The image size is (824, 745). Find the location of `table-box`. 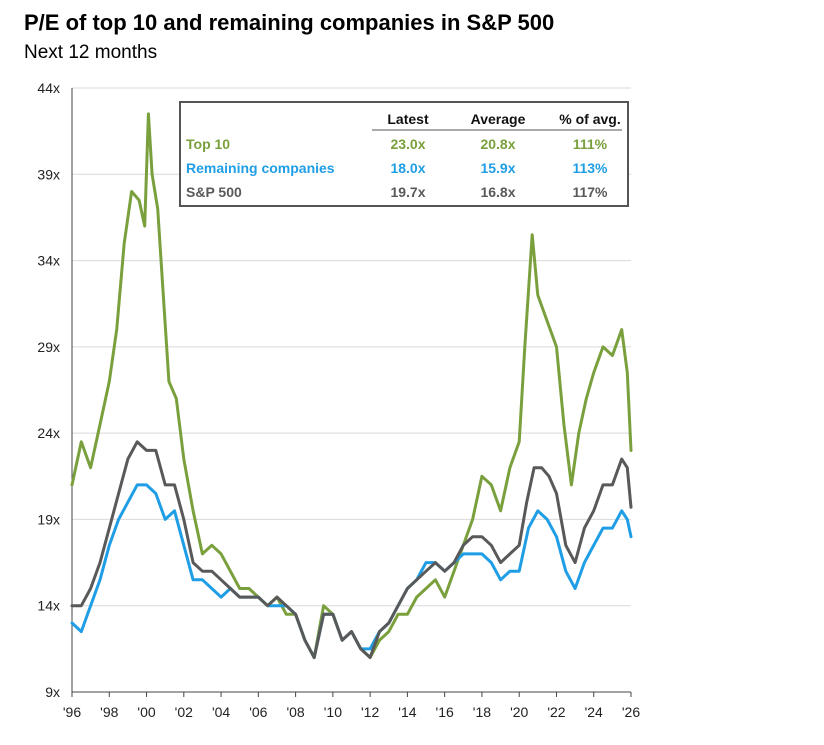

table-box is located at coordinates (404, 154).